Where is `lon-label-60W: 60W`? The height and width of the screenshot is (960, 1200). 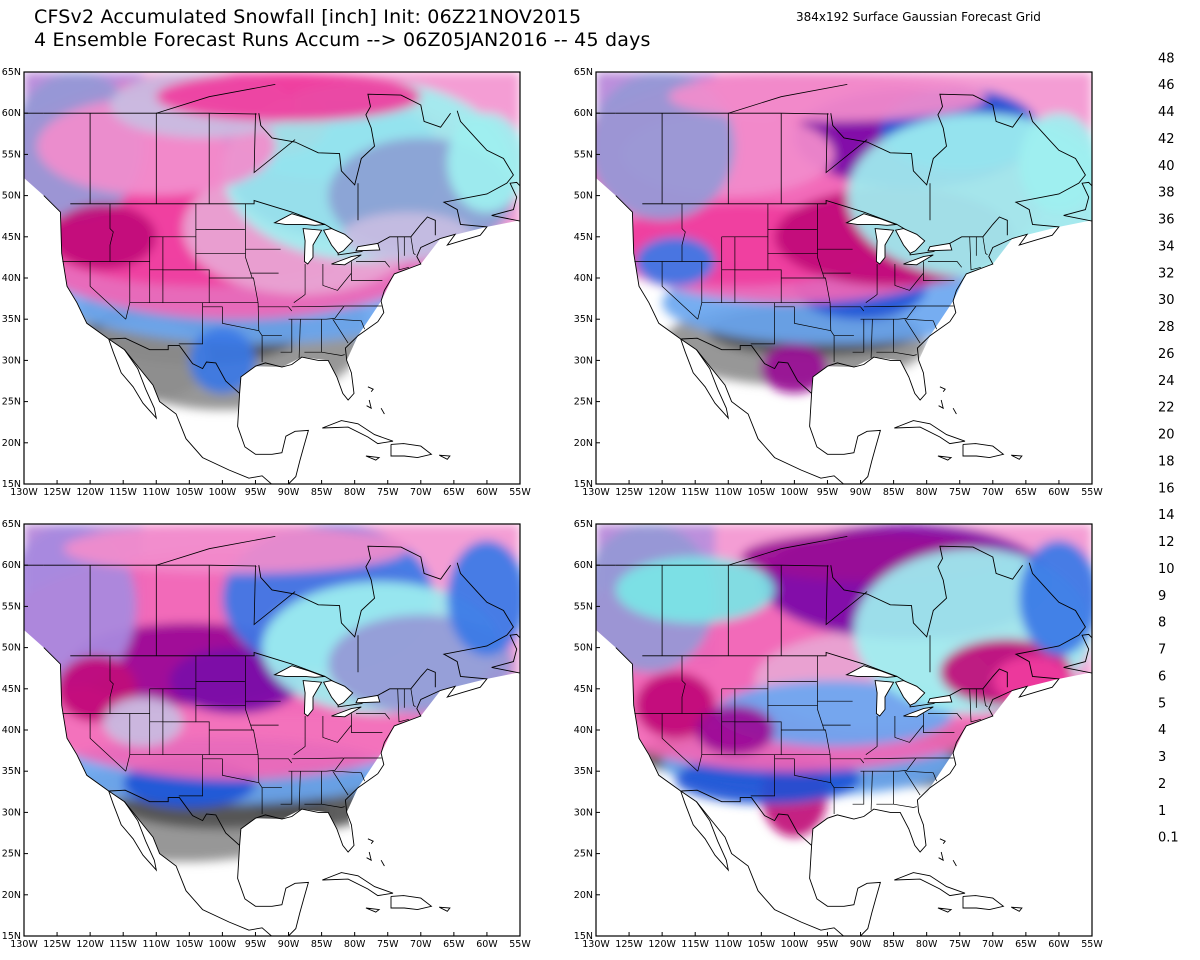 lon-label-60W: 60W is located at coordinates (1059, 944).